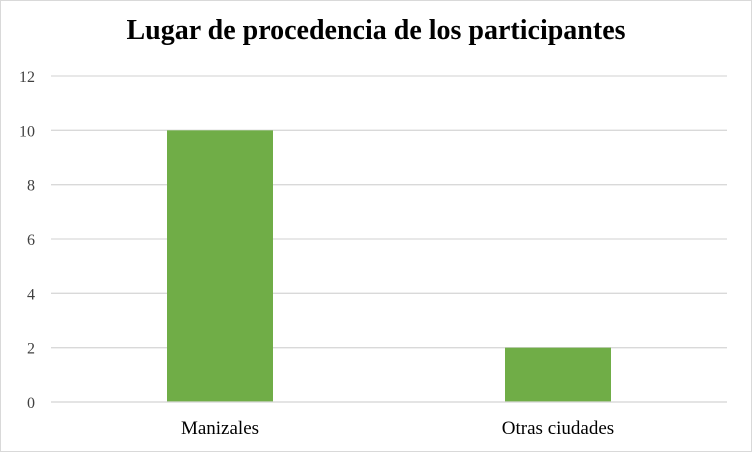 This screenshot has width=752, height=452. Describe the element at coordinates (27, 131) in the screenshot. I see `y-tick-label-10: 10` at that location.